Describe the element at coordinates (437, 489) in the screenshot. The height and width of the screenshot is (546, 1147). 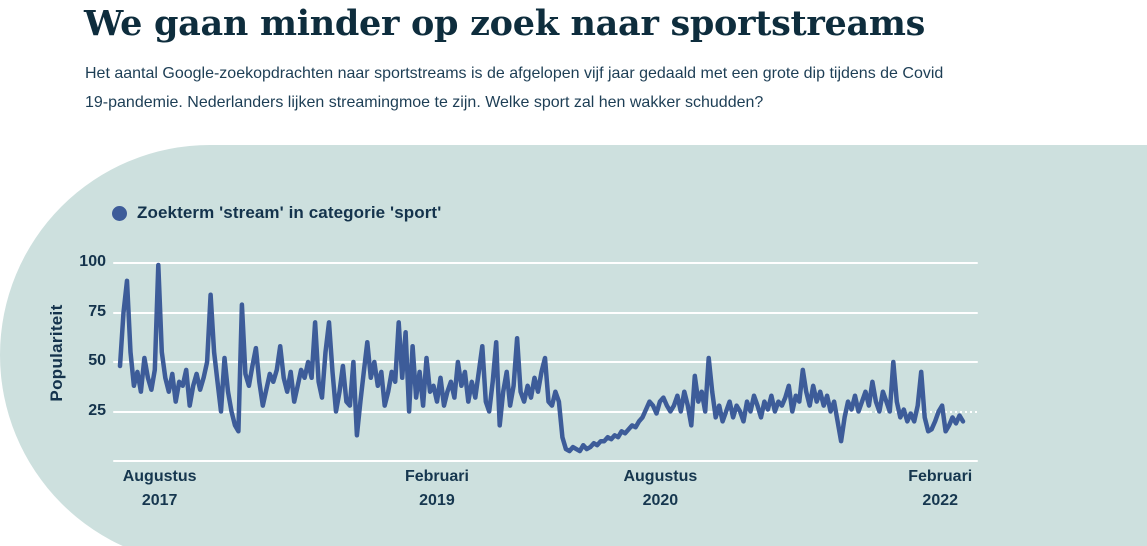
I see `x-tick-label: Februari 2019` at that location.